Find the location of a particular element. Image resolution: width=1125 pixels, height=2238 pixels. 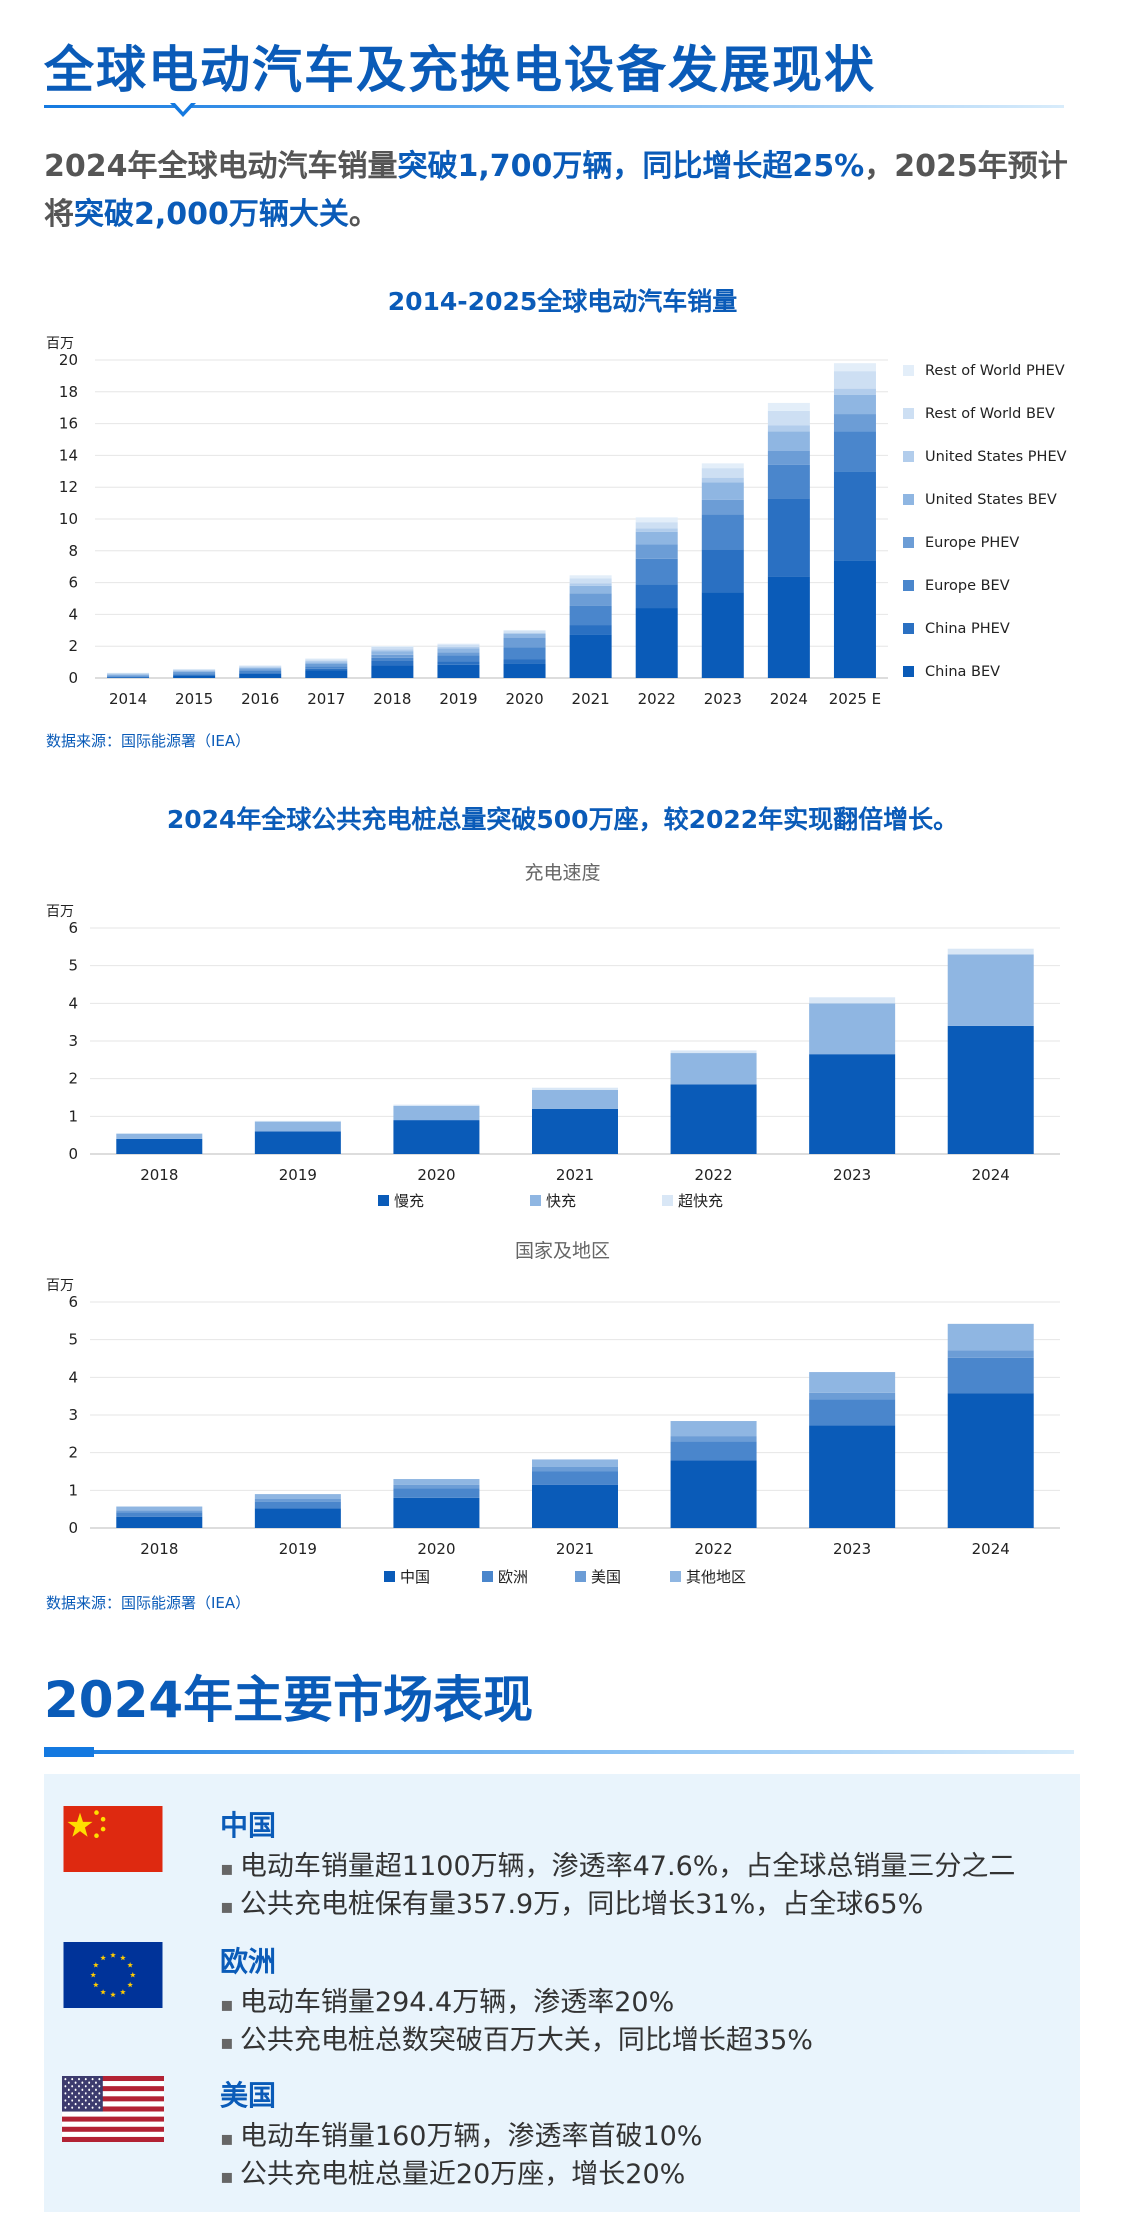

intro-end: 。 is located at coordinates (363, 214).